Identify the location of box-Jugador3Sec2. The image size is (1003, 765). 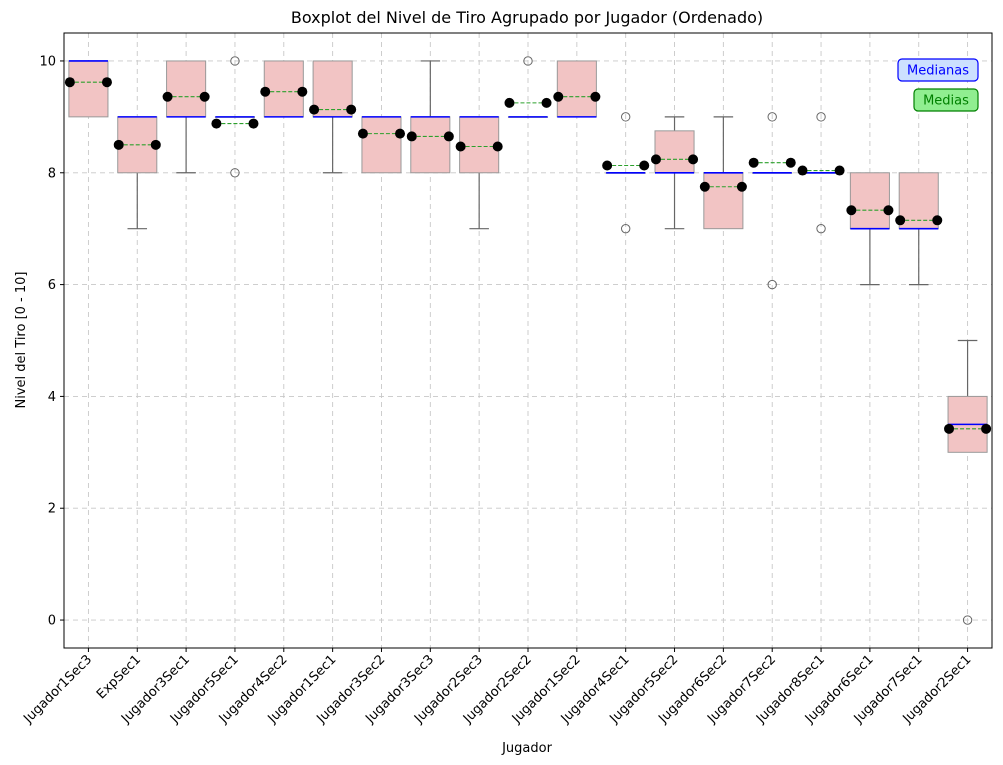
(381, 145).